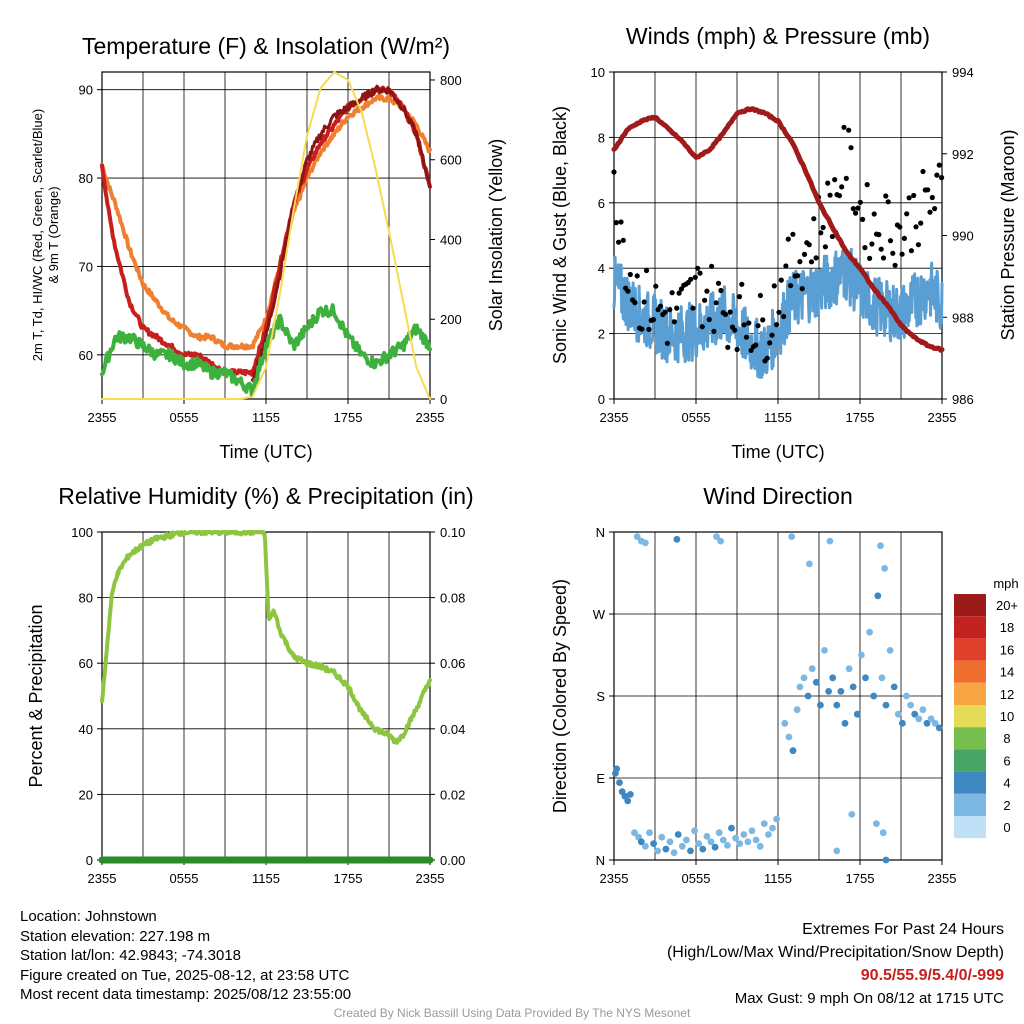 This screenshot has height=1024, width=1024. I want to click on panel1-xtick-label: 2355, so click(102, 417).